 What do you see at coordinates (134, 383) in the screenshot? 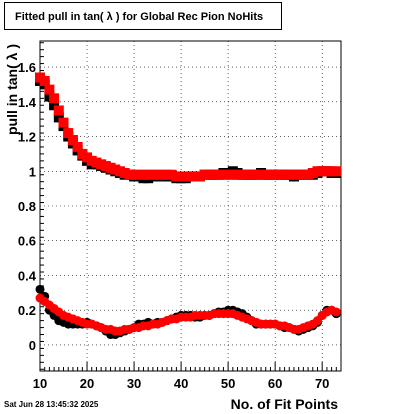
I see `x-tick-label: 30` at bounding box center [134, 383].